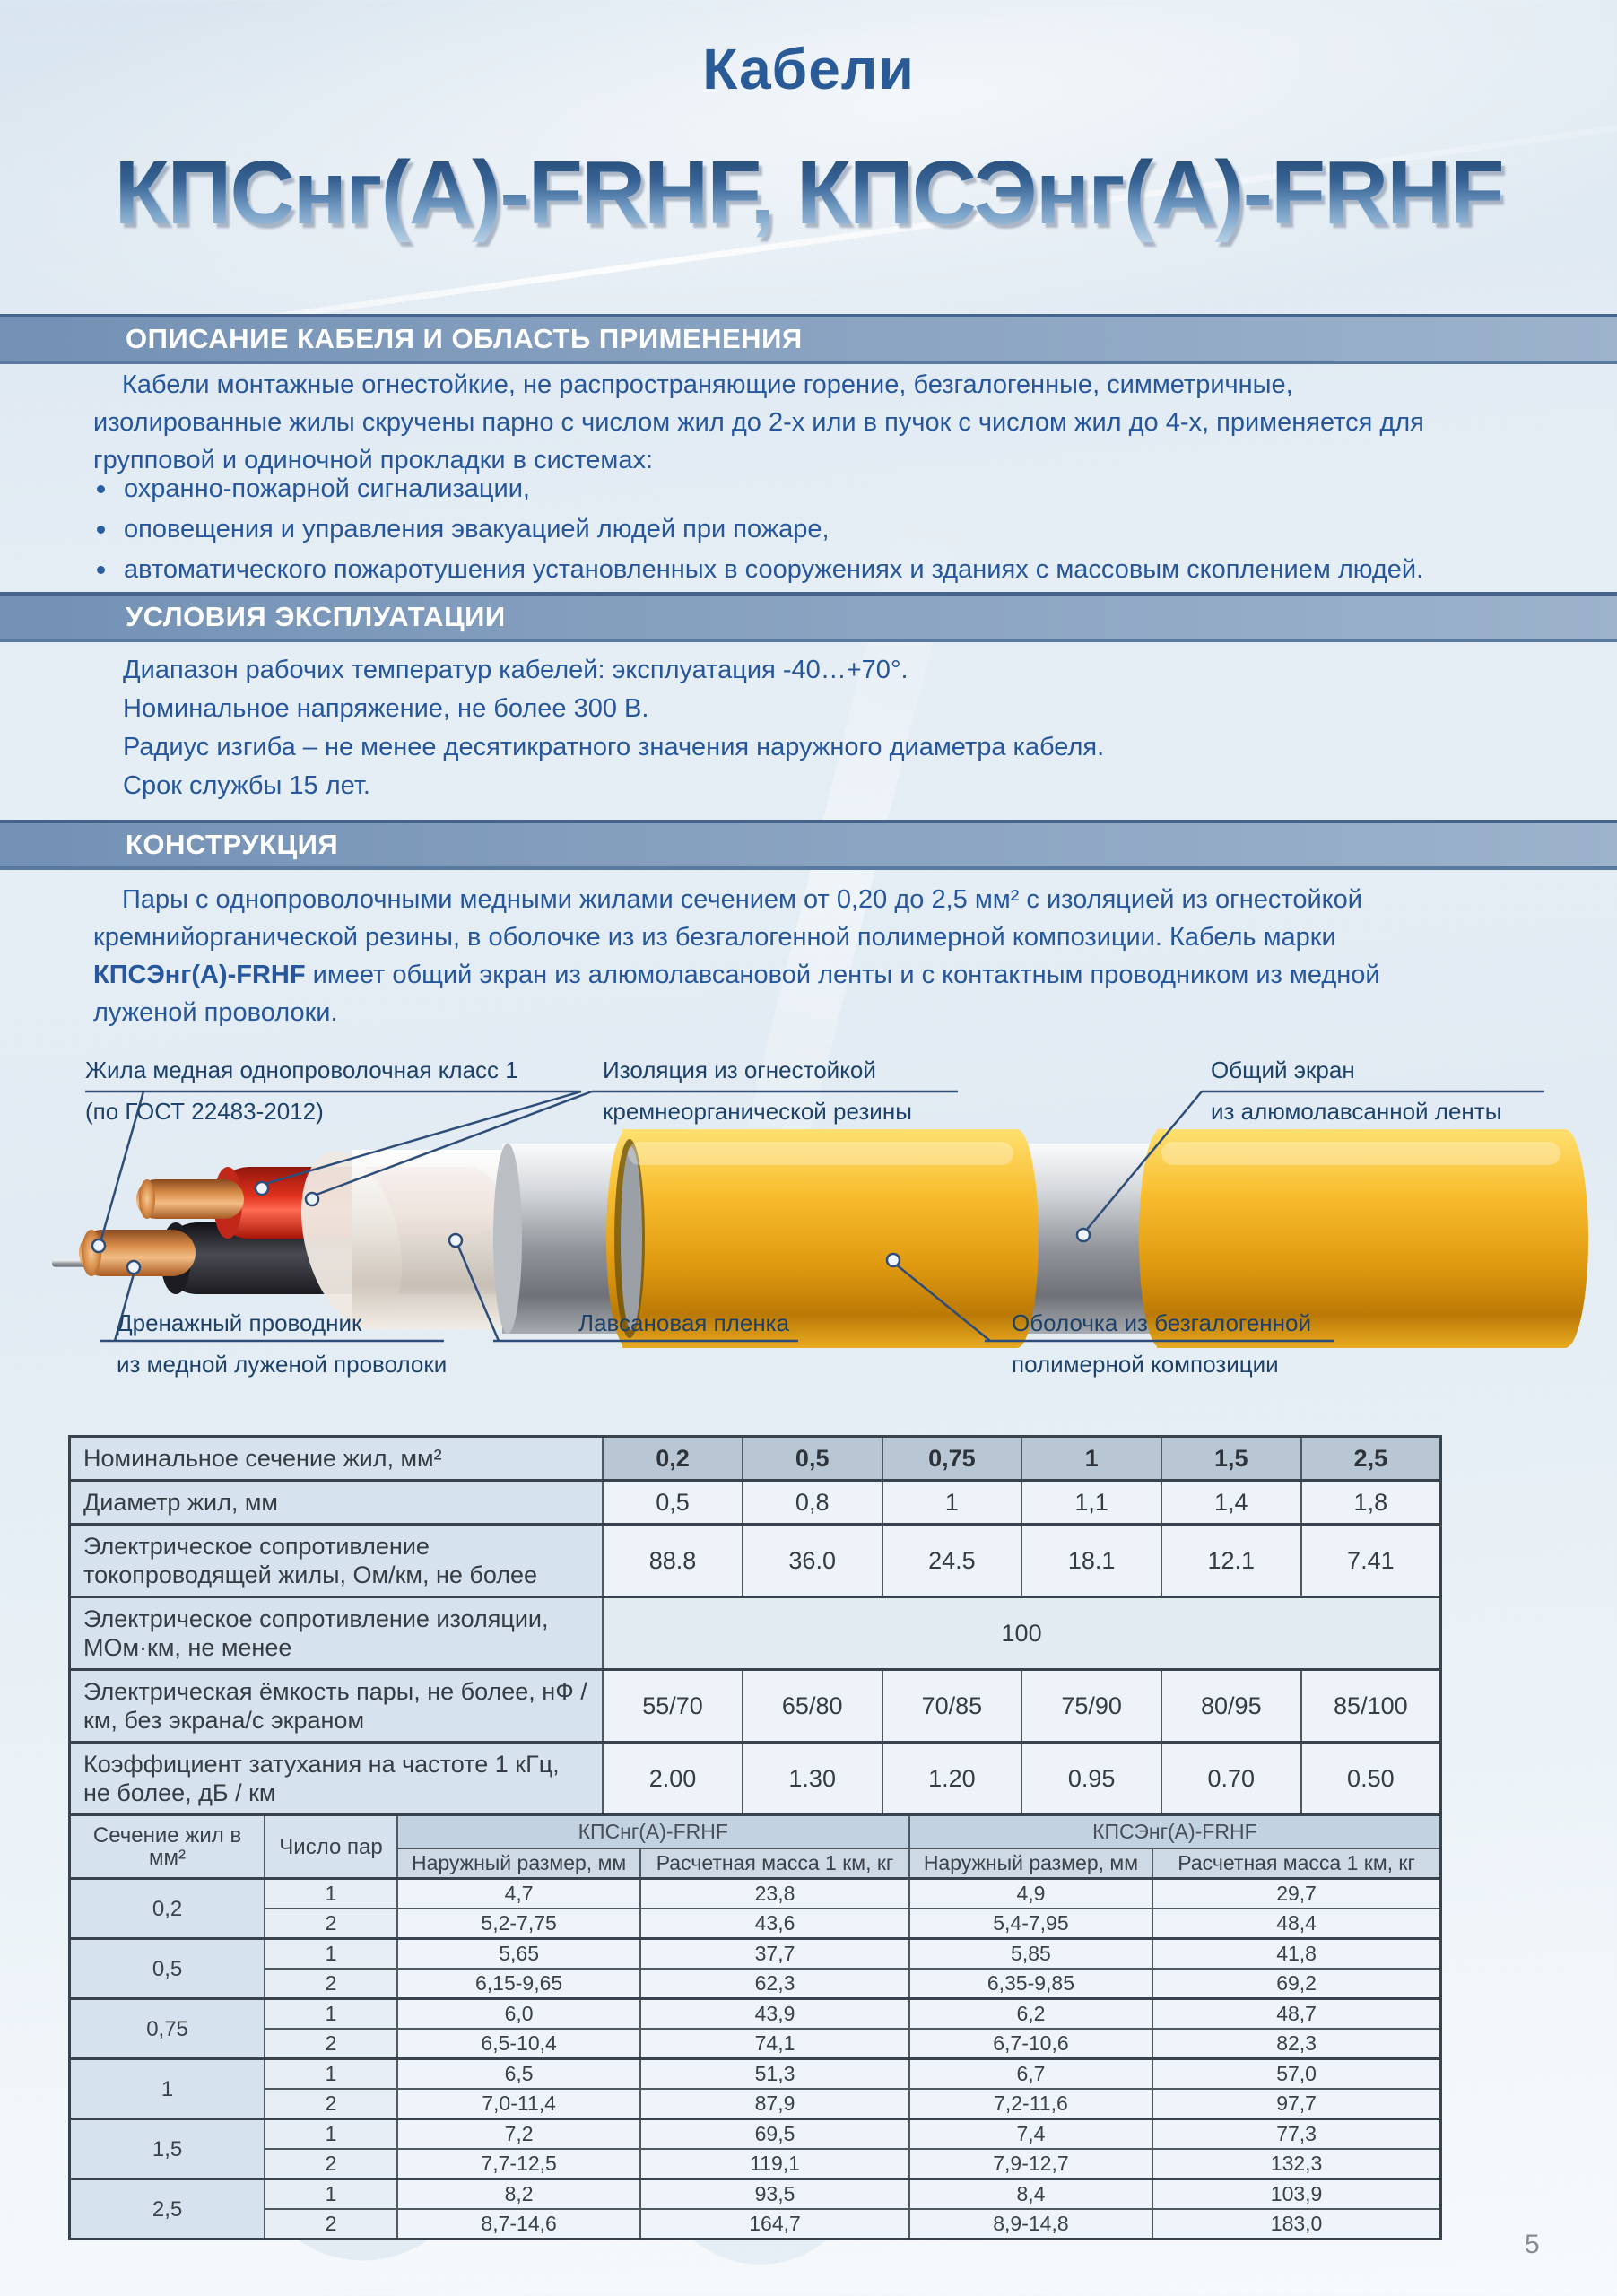  What do you see at coordinates (1091, 1778) in the screenshot?
I see `table-cell: 0.95` at bounding box center [1091, 1778].